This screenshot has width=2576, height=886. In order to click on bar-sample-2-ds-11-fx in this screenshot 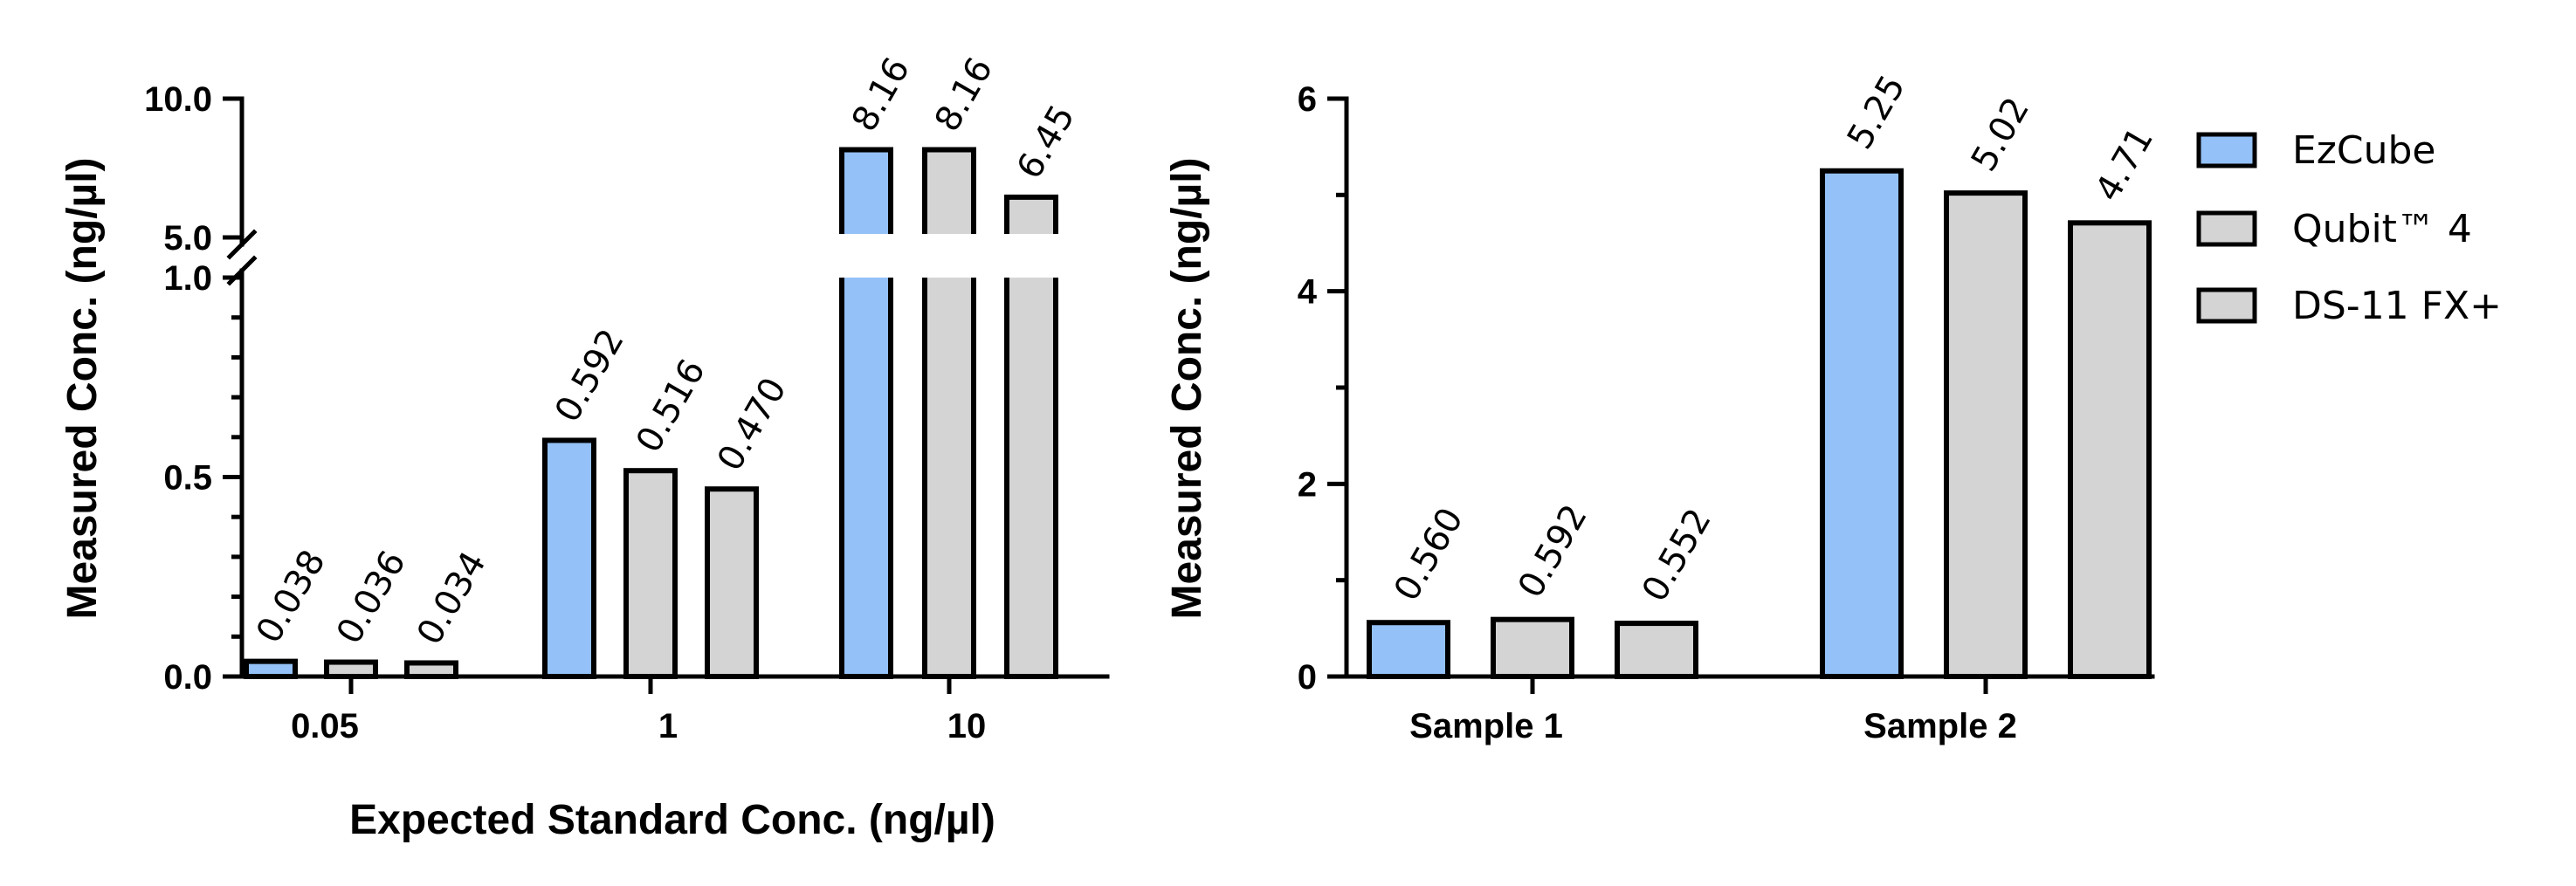, I will do `click(2110, 449)`.